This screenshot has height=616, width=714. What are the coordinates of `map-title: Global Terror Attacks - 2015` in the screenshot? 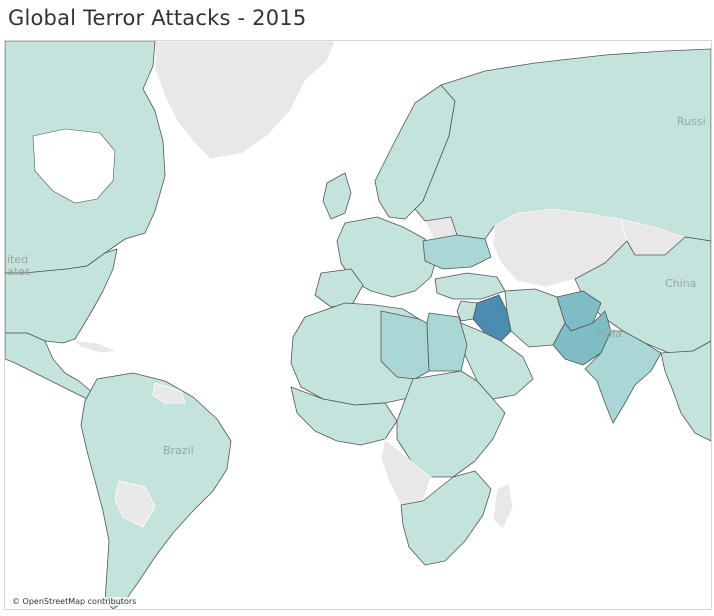 It's located at (157, 18).